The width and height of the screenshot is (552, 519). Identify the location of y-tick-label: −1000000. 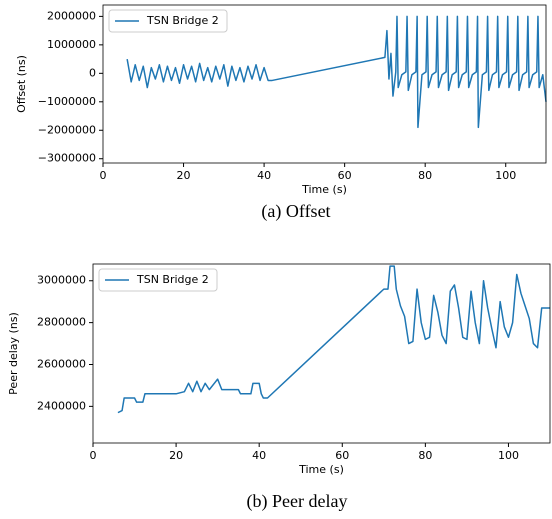
(67, 101).